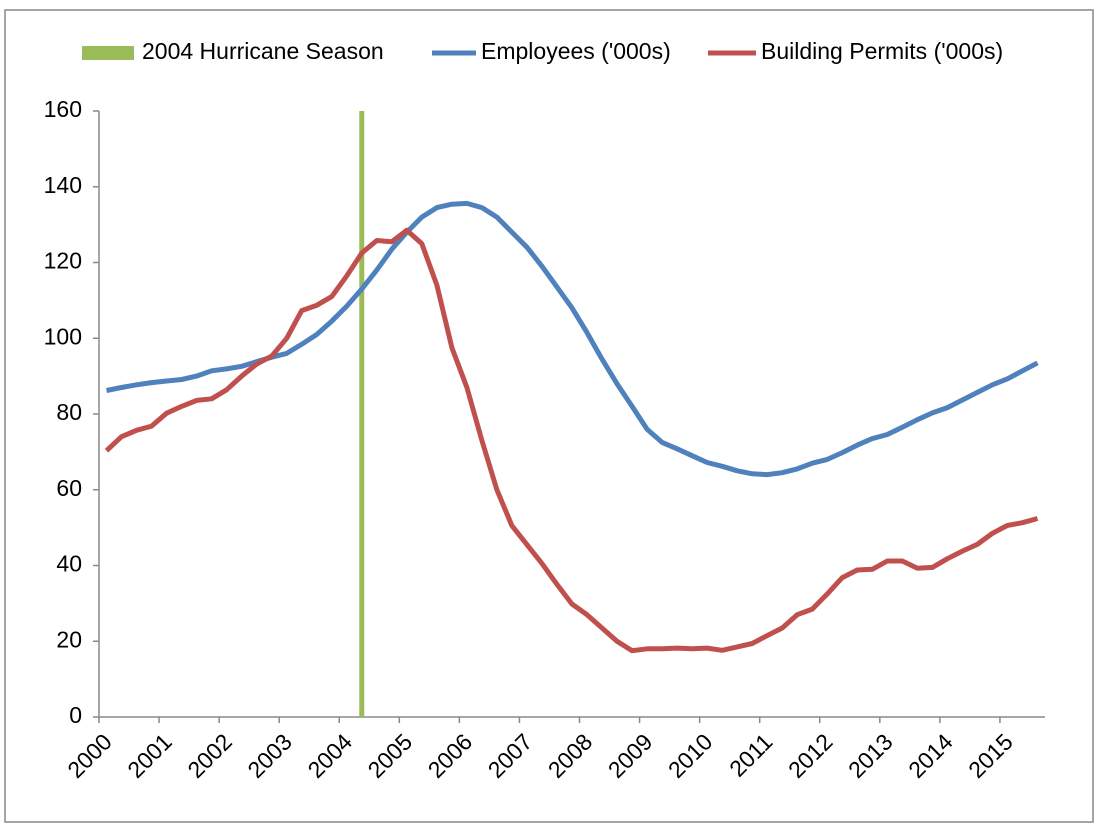 Image resolution: width=1100 pixels, height=834 pixels. I want to click on y-tick-label: 100, so click(63, 336).